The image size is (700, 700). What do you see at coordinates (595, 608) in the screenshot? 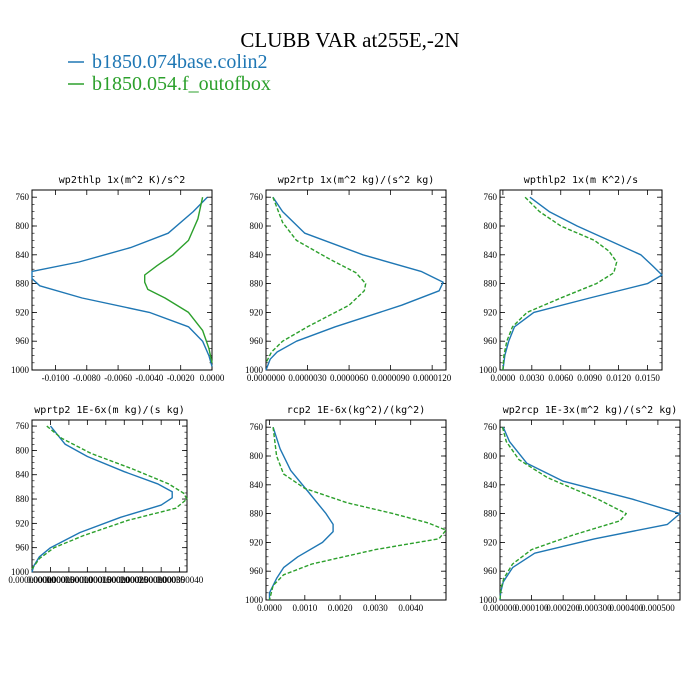
I see `x-tick-label: 0.000300` at bounding box center [595, 608].